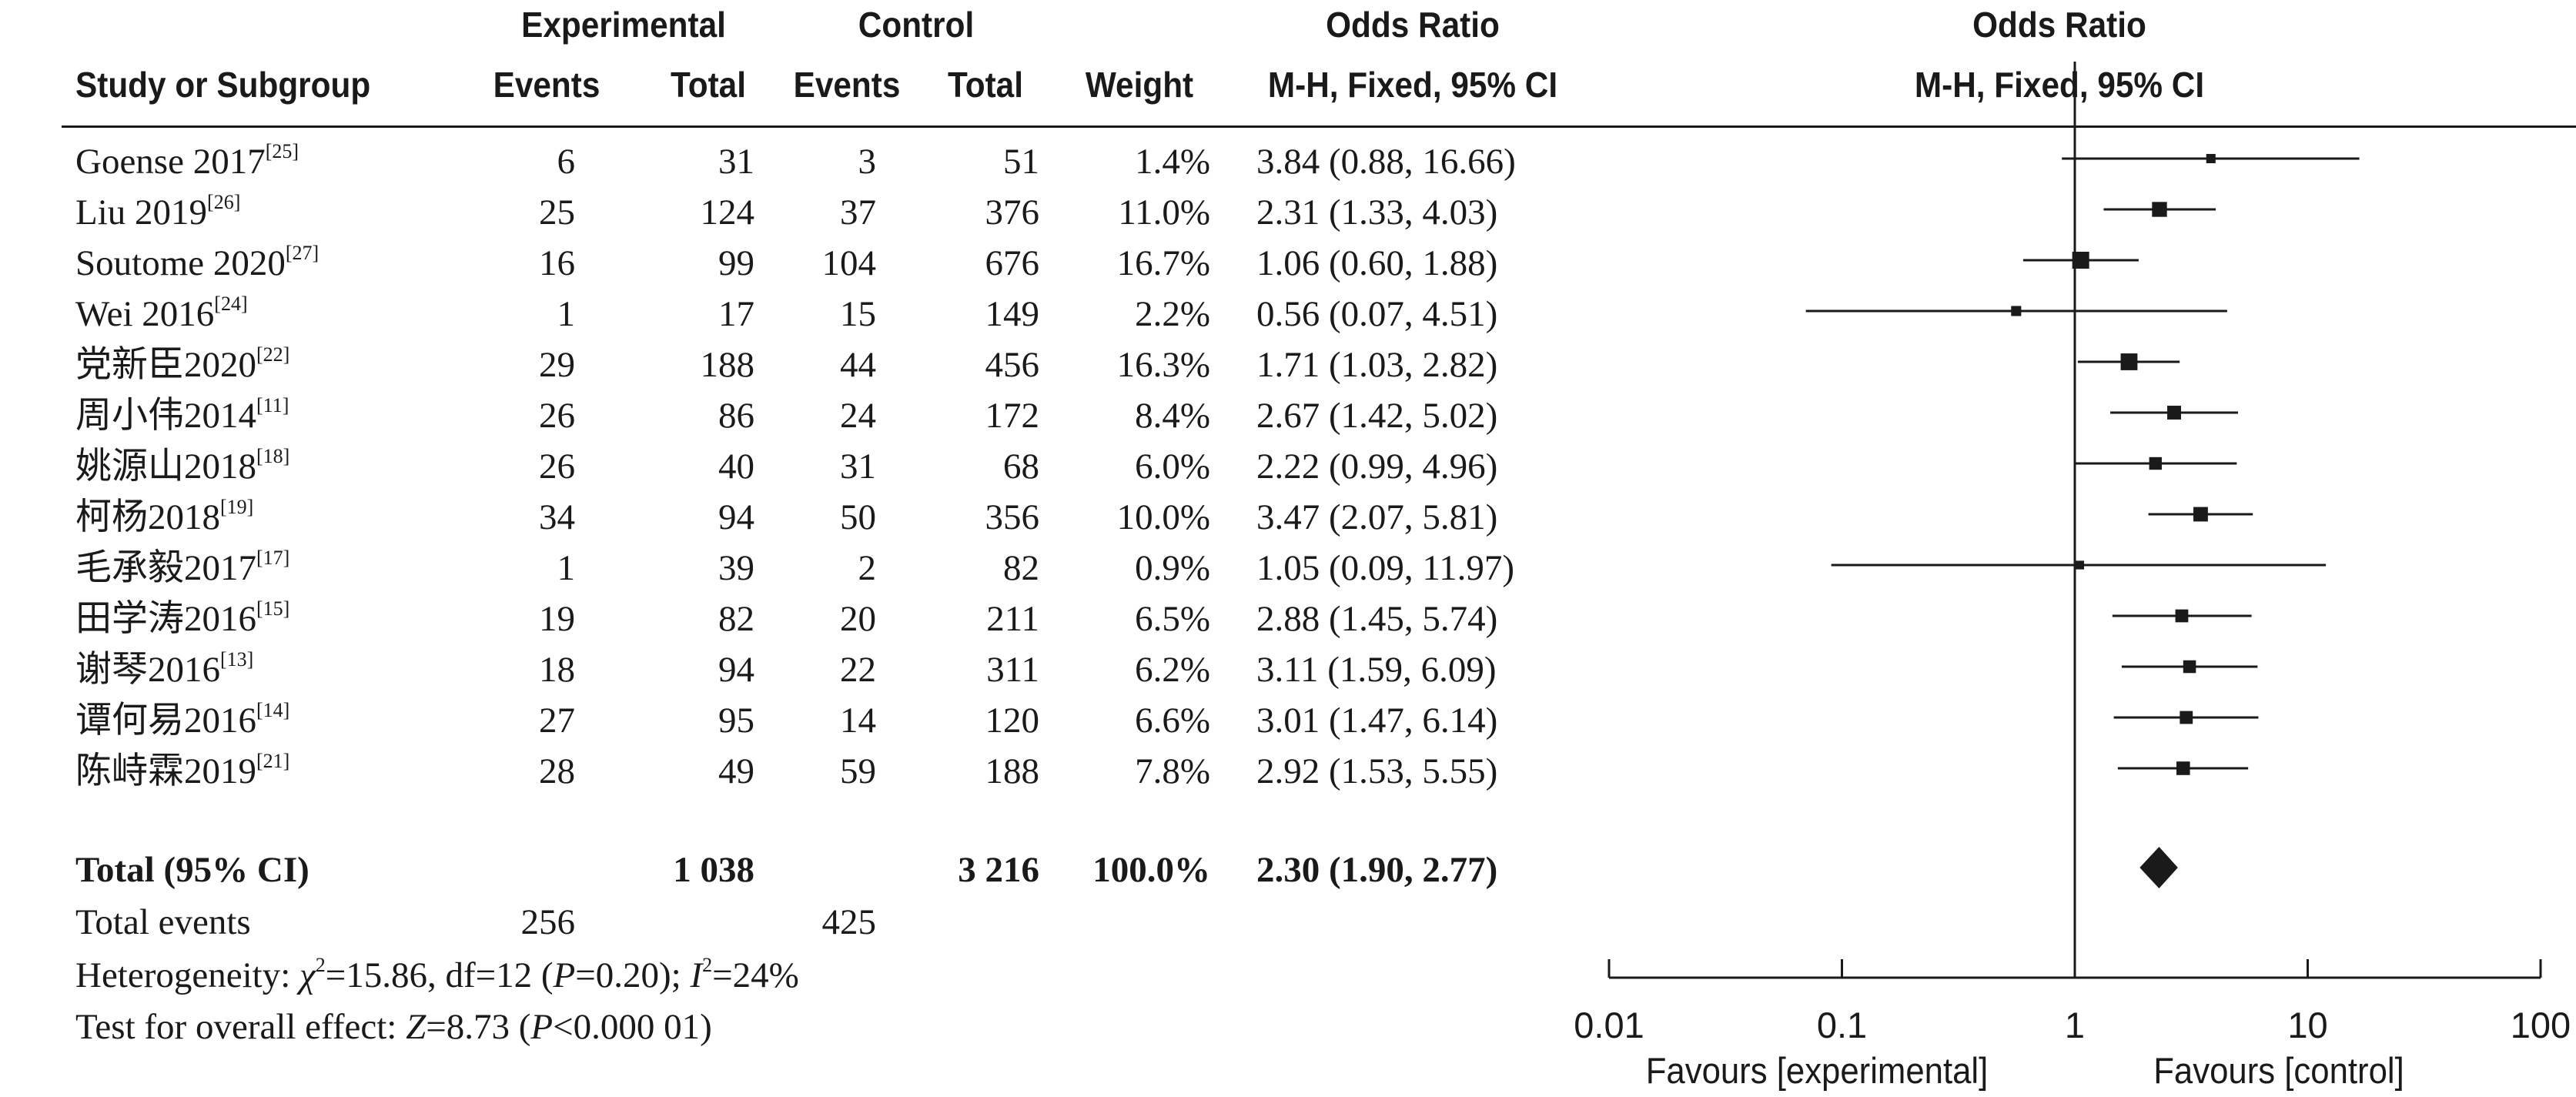 The height and width of the screenshot is (1097, 2576). I want to click on x-axis-tick-label: 100, so click(2541, 1025).